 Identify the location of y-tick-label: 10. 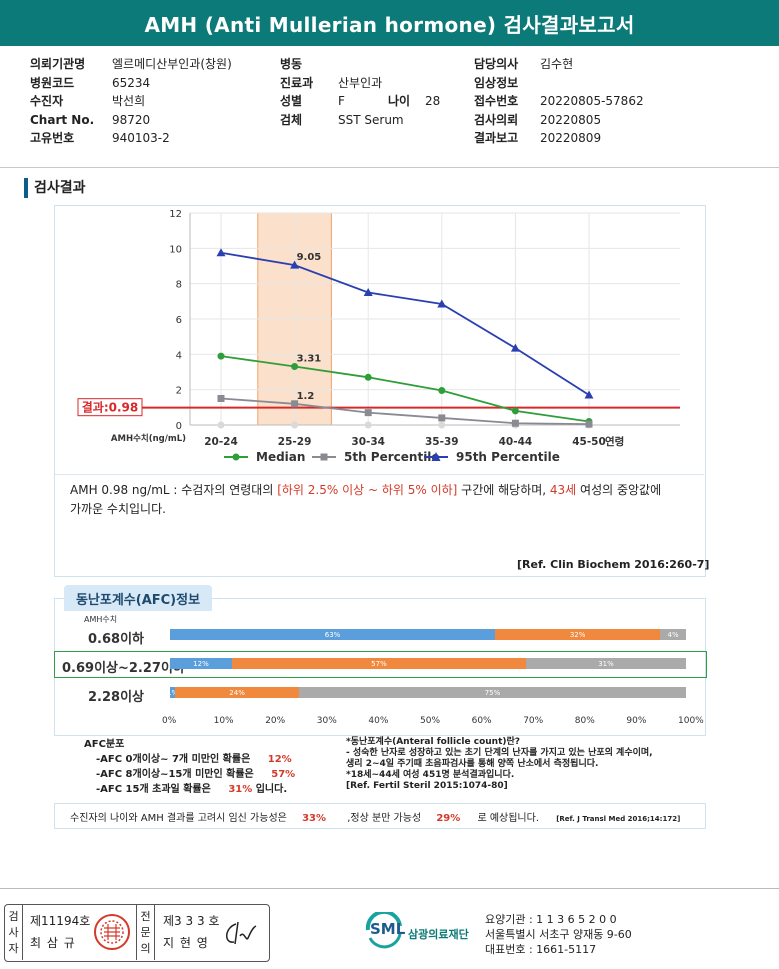
(175, 249).